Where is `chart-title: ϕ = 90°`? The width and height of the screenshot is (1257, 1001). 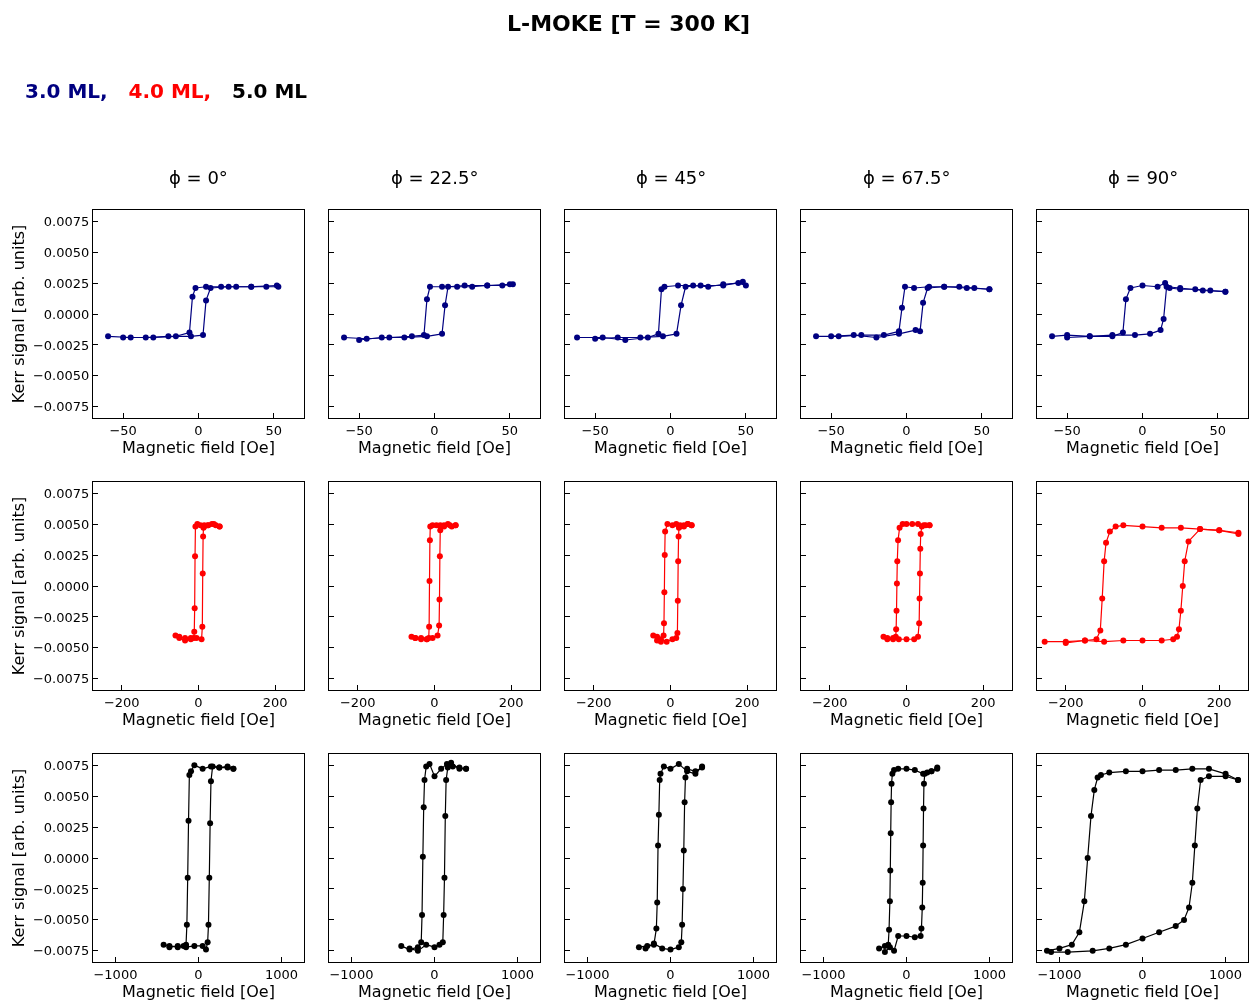
chart-title: ϕ = 90° is located at coordinates (1143, 177).